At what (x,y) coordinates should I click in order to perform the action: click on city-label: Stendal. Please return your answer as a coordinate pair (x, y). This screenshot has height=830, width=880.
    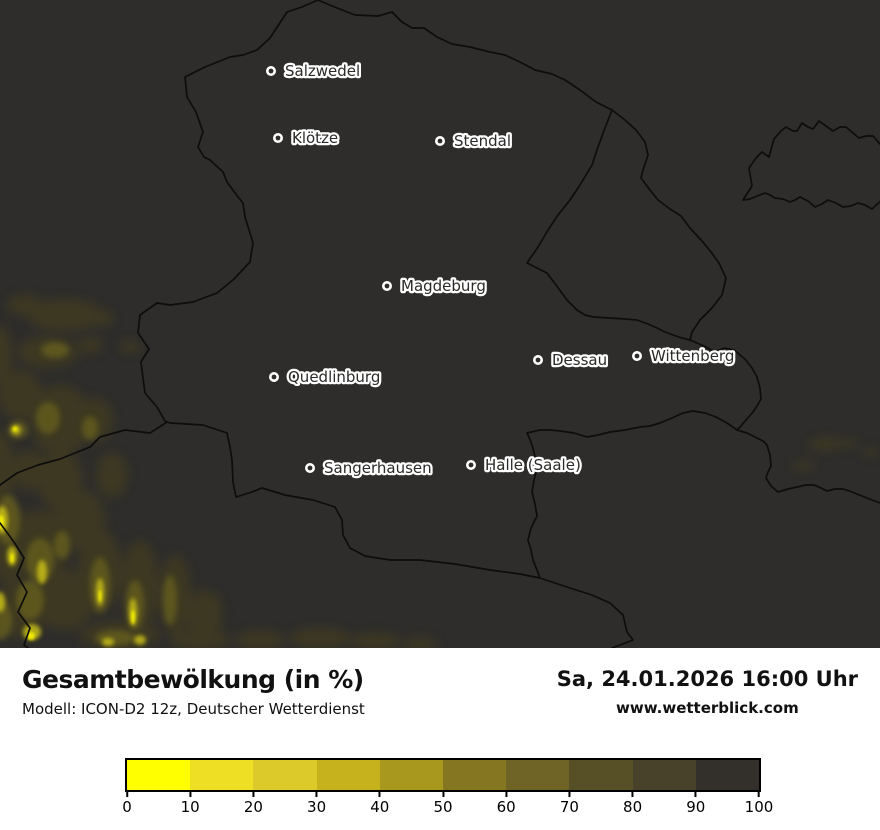
    Looking at the image, I should click on (482, 141).